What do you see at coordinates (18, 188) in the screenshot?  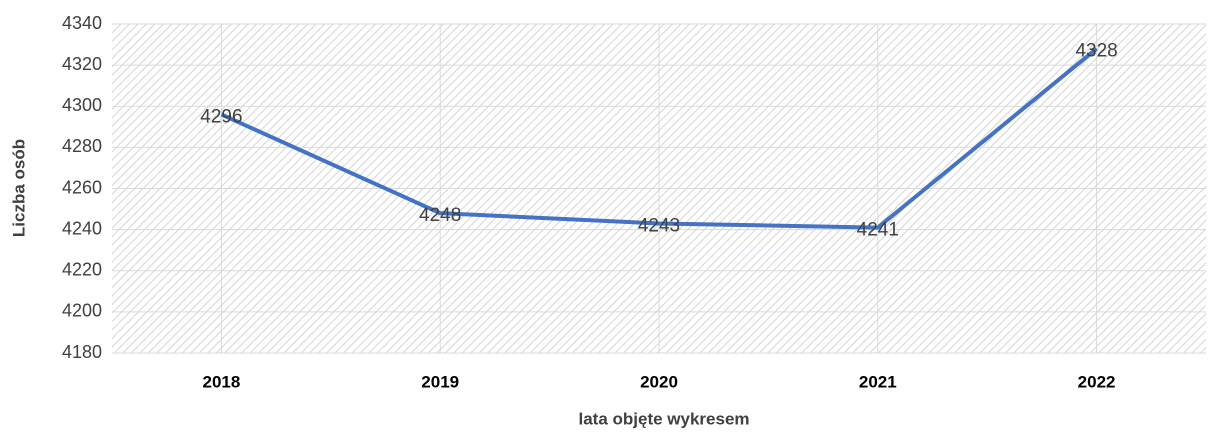 I see `y-axis-title: Liczba osób` at bounding box center [18, 188].